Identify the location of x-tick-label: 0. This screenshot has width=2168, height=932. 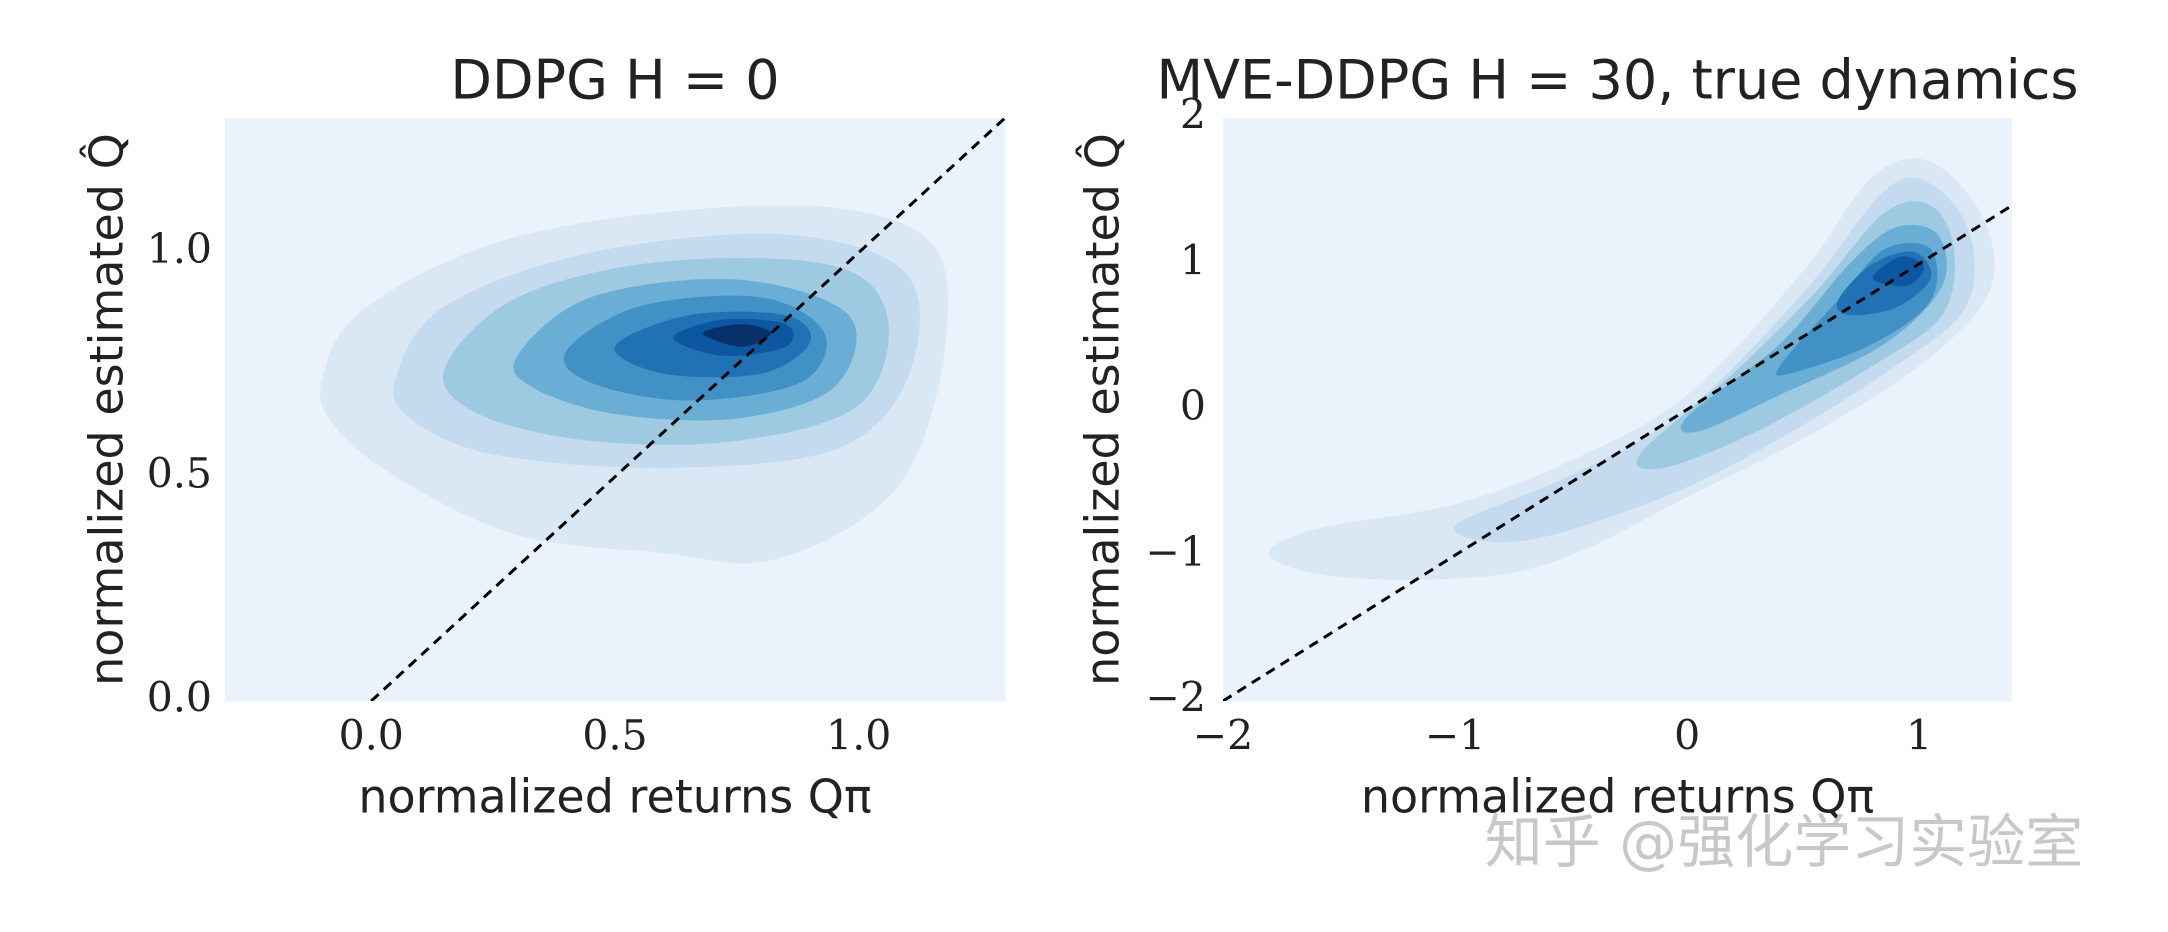
(1687, 736).